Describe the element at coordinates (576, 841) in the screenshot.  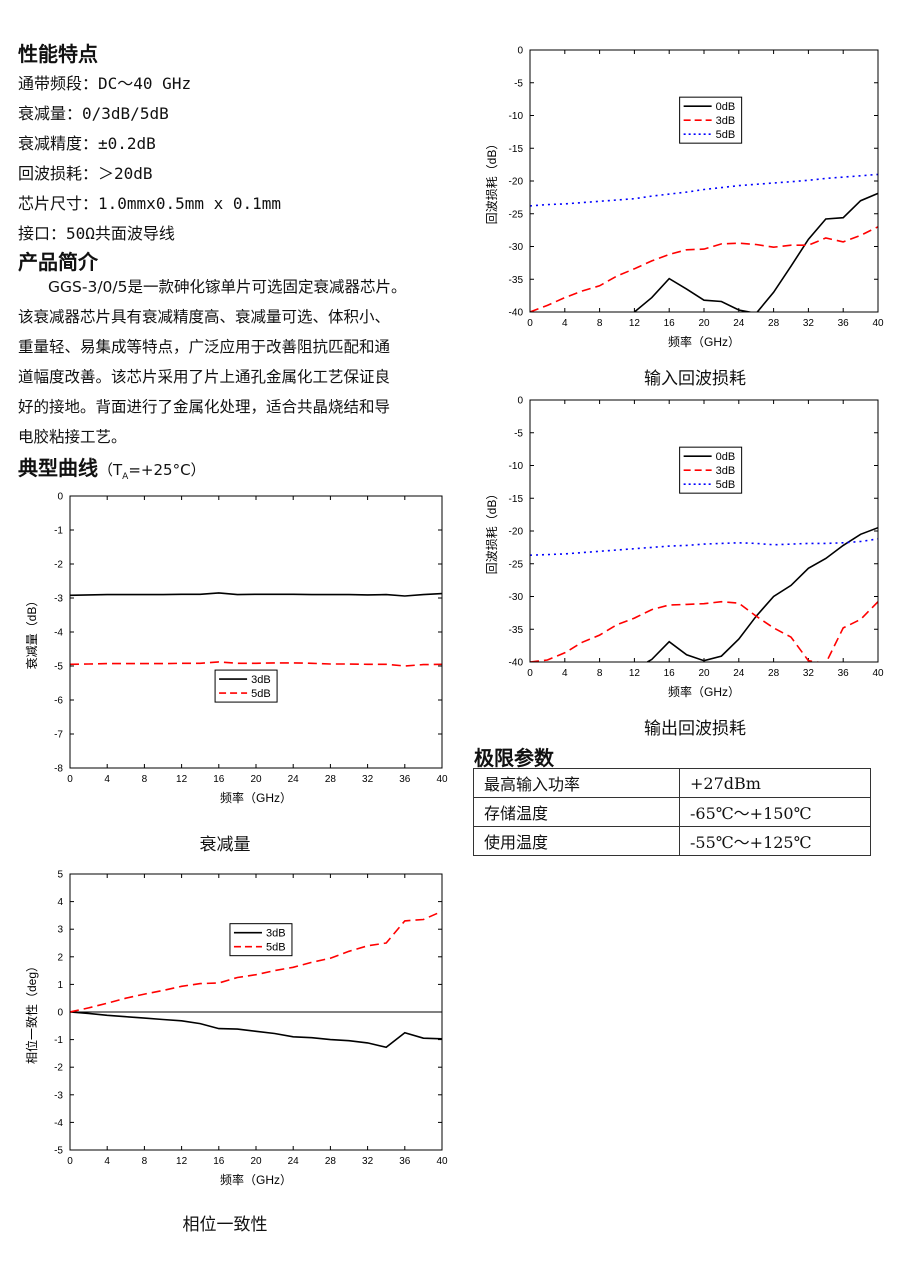
I see `limit-param: 使用温度` at that location.